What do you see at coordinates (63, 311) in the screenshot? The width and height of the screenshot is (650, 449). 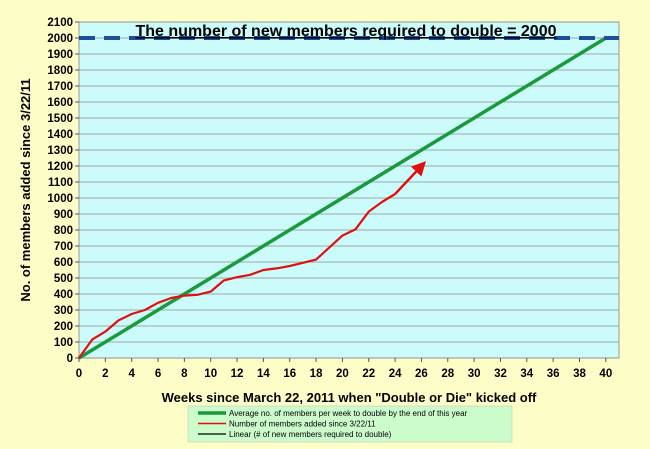 I see `y-tick-label: 300` at bounding box center [63, 311].